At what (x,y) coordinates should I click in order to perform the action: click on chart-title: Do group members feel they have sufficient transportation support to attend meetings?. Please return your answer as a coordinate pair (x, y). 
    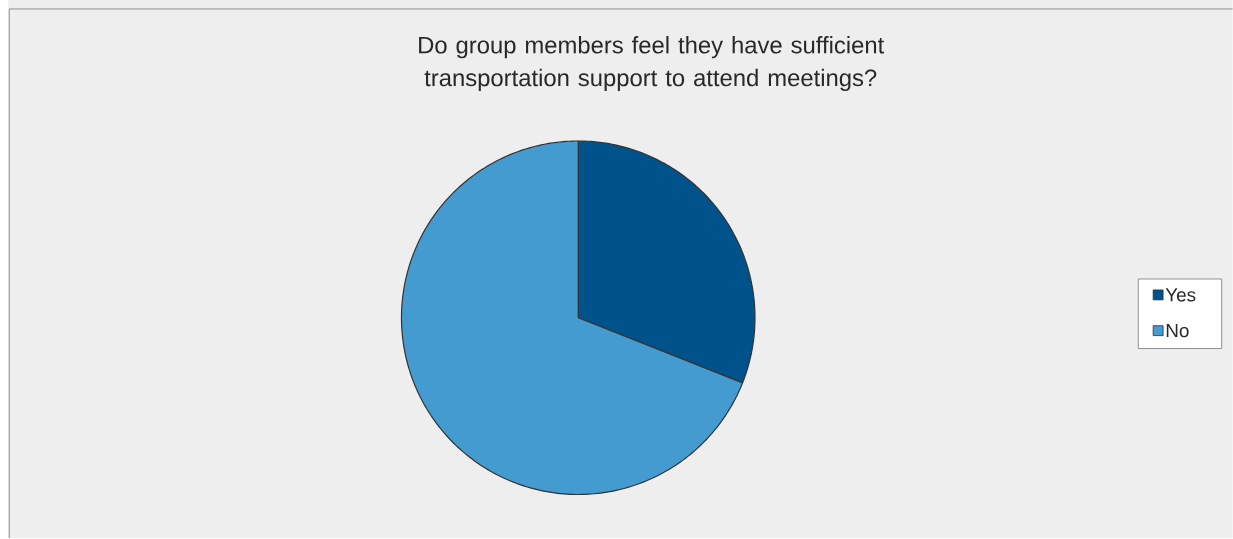
    Looking at the image, I should click on (652, 64).